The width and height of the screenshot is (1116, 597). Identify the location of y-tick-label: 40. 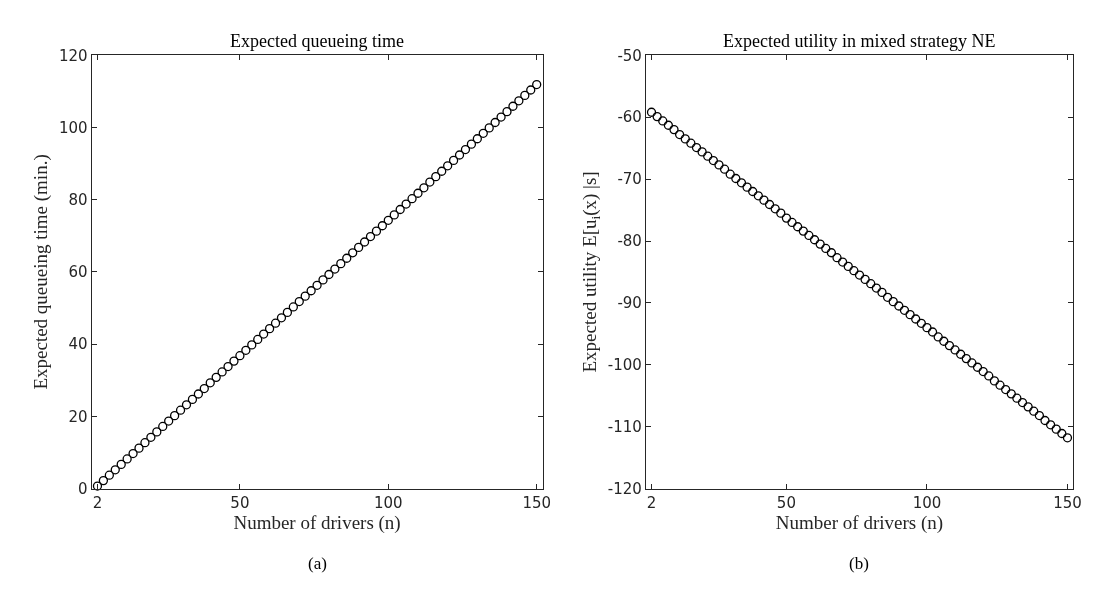
(78, 344).